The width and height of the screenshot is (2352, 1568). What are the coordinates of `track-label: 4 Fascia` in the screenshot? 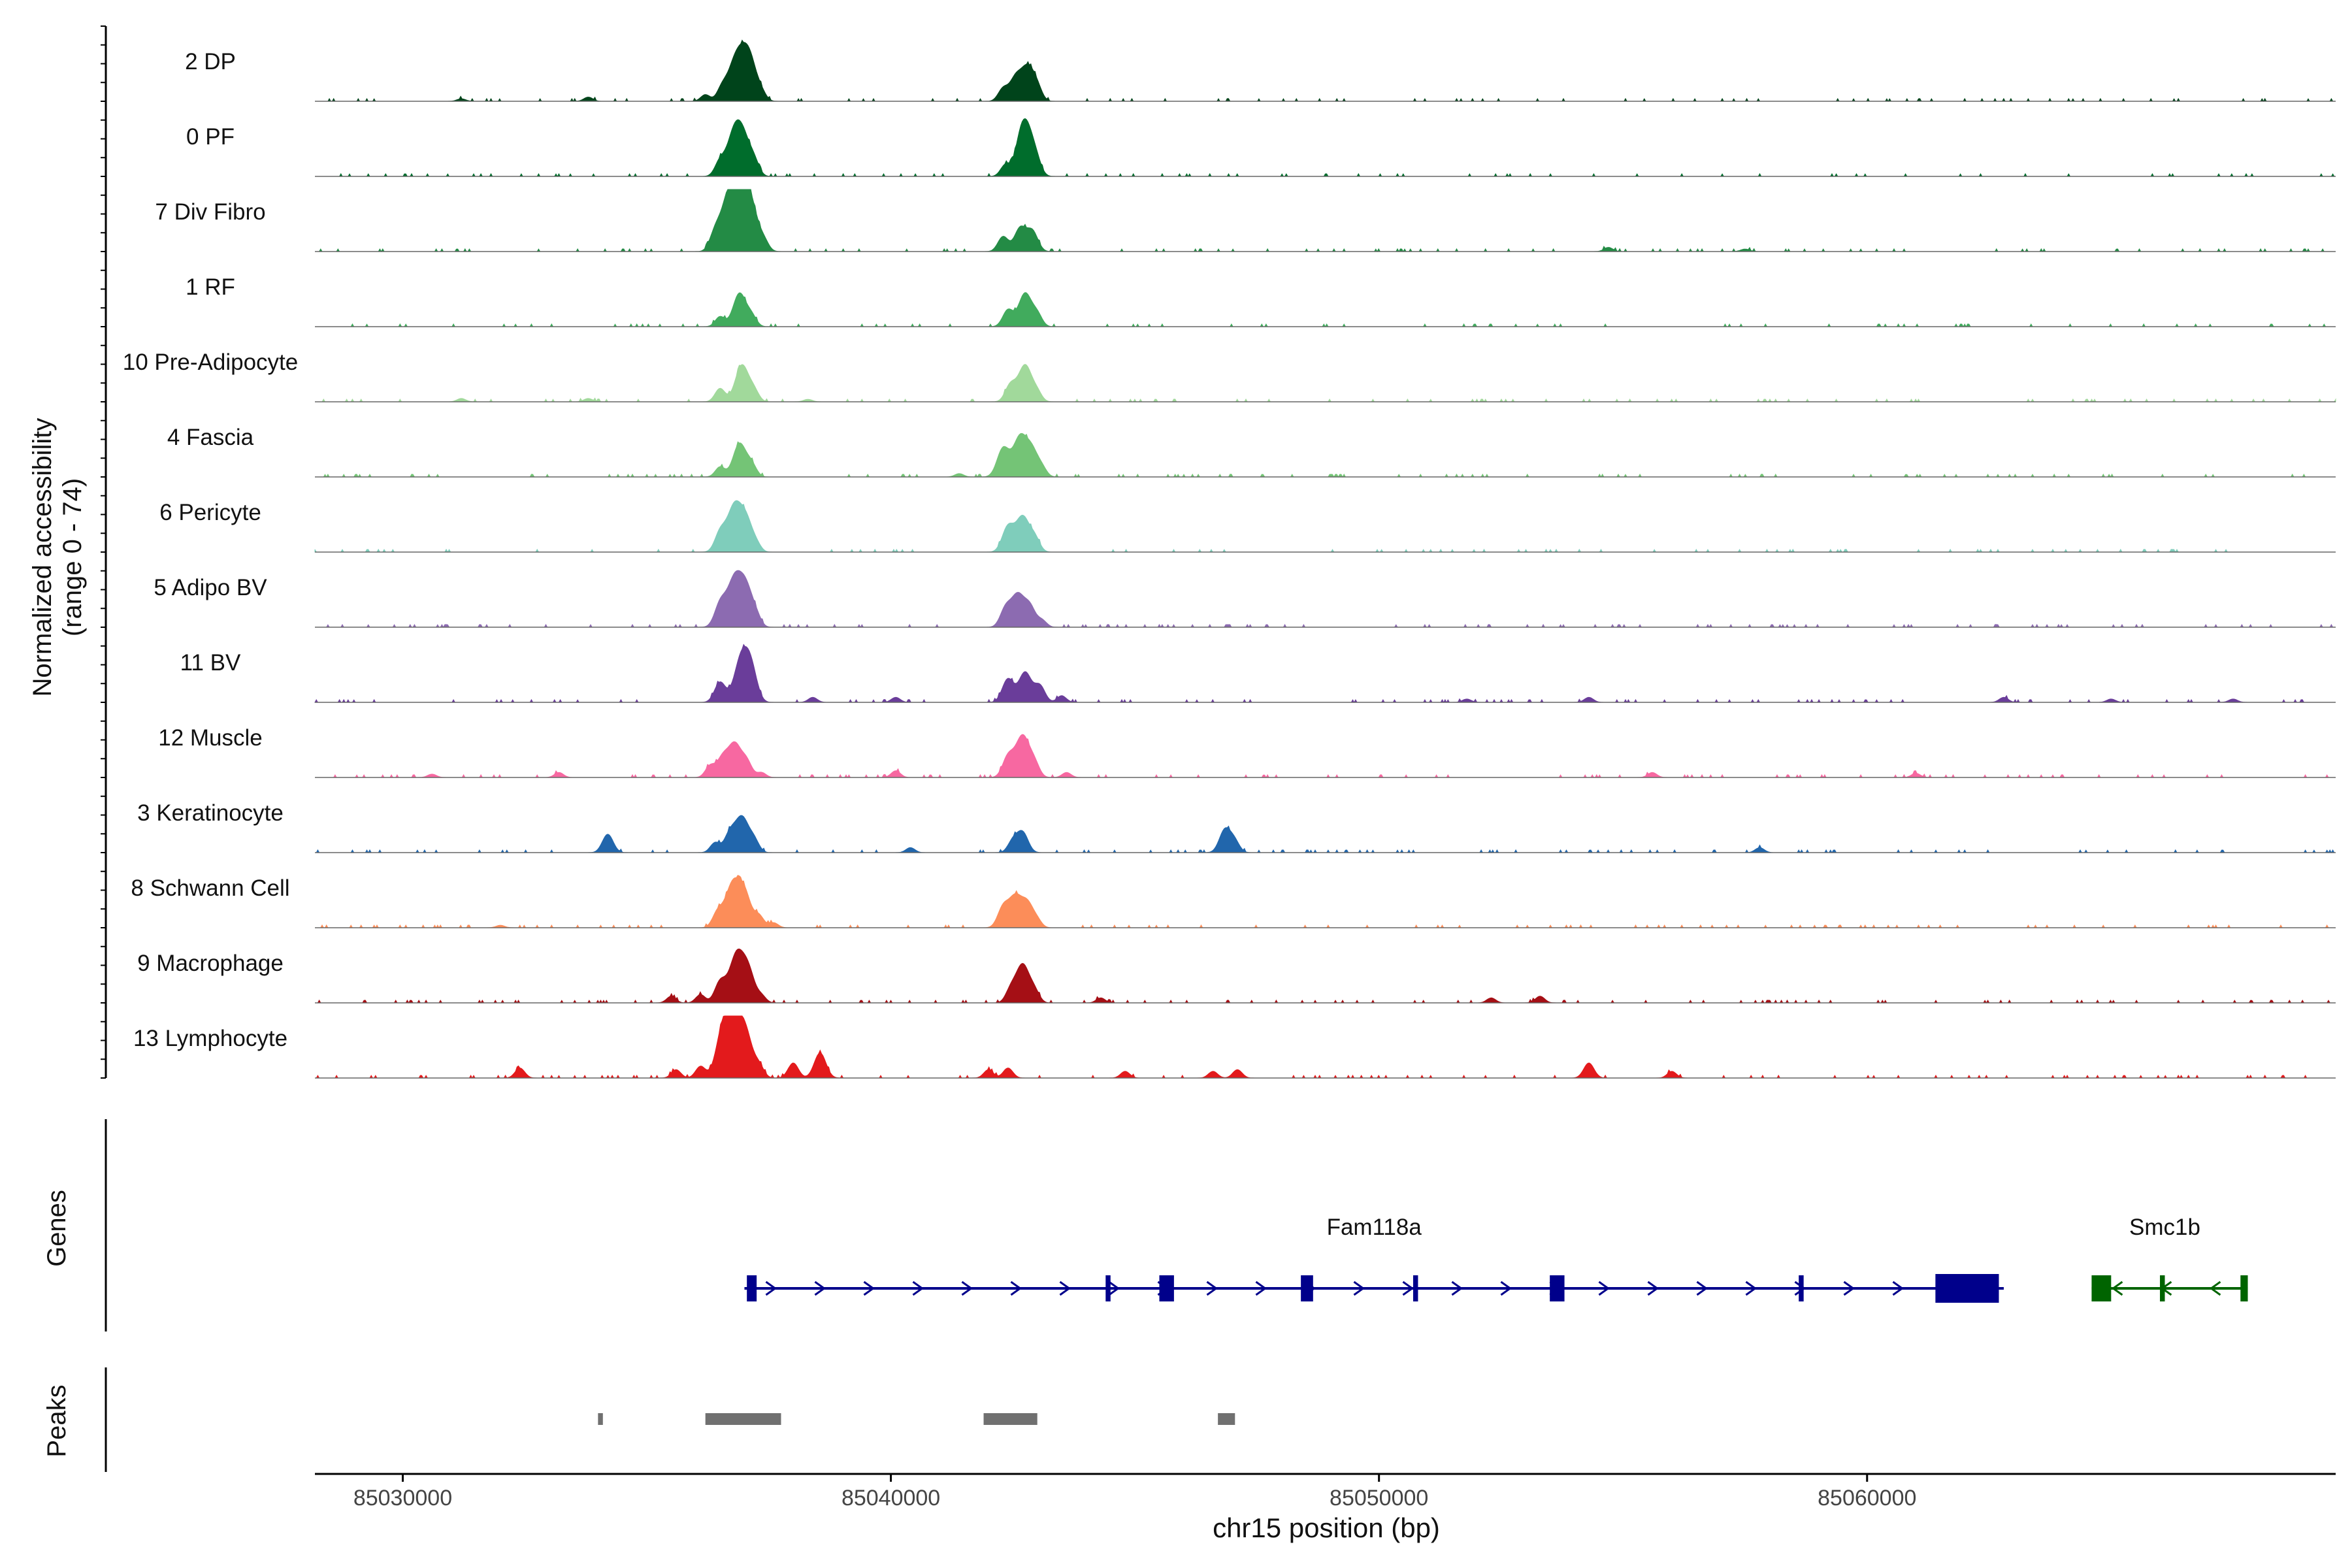 It's located at (210, 437).